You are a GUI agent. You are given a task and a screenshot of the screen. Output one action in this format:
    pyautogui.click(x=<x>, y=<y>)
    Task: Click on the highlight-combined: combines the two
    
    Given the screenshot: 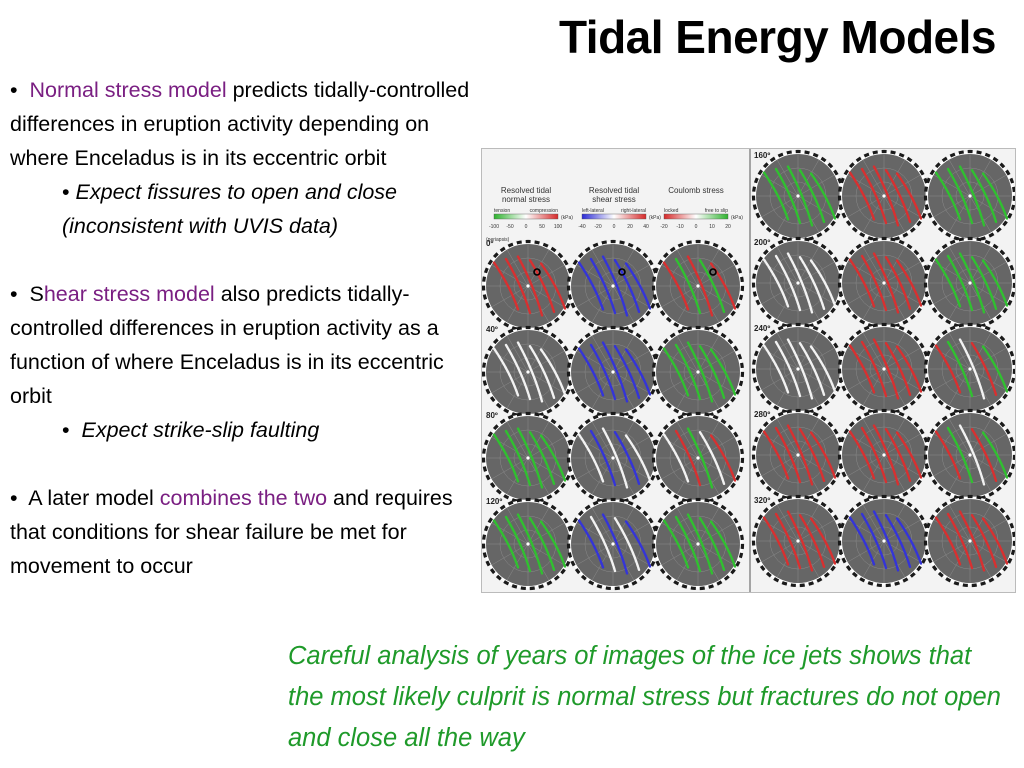 What is the action you would take?
    pyautogui.click(x=243, y=498)
    